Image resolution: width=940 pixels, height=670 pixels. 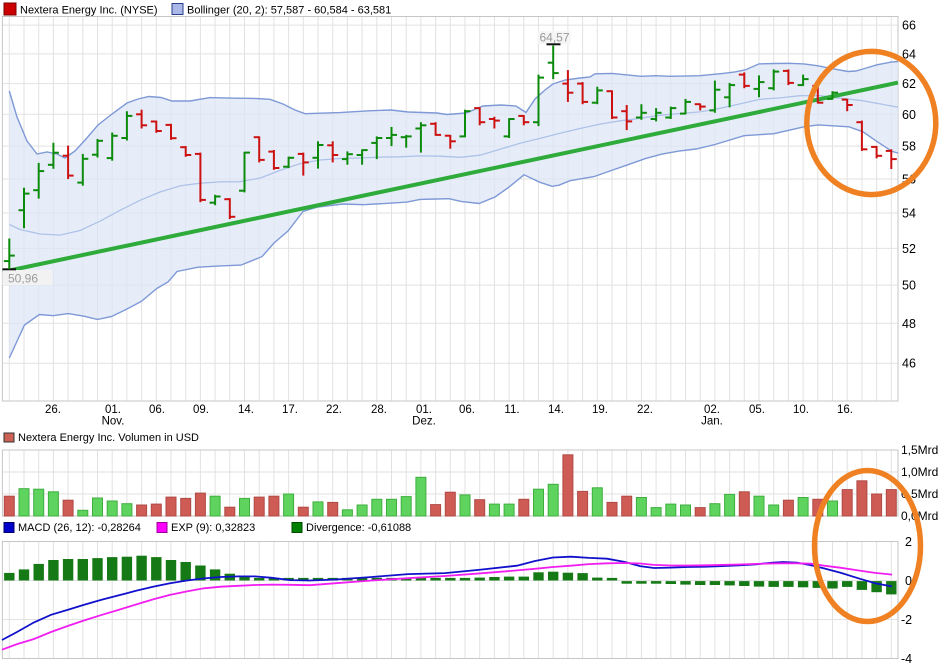 I want to click on svg-text: 0, so click(x=908, y=581).